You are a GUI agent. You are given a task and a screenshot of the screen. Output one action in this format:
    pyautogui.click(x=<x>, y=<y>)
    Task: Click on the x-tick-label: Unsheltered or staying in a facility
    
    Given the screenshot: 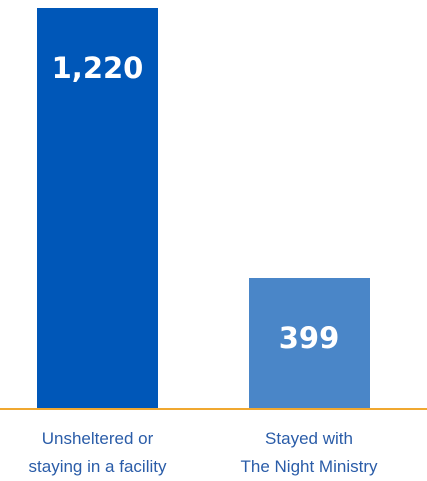 What is the action you would take?
    pyautogui.click(x=97, y=452)
    